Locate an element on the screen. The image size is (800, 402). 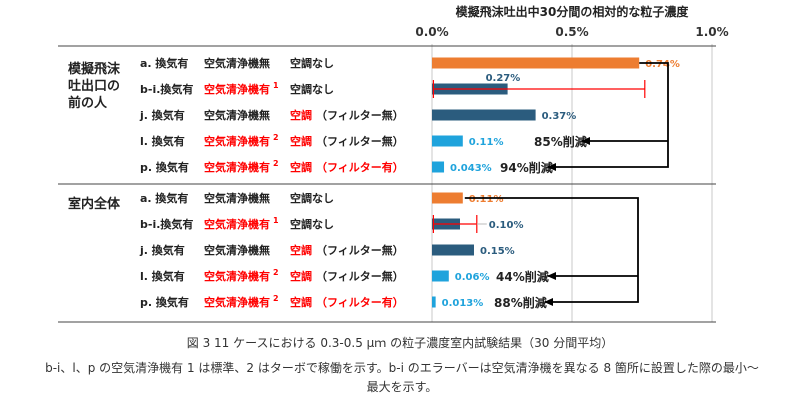
group-label: 模擬飛沫 is located at coordinates (94, 69).